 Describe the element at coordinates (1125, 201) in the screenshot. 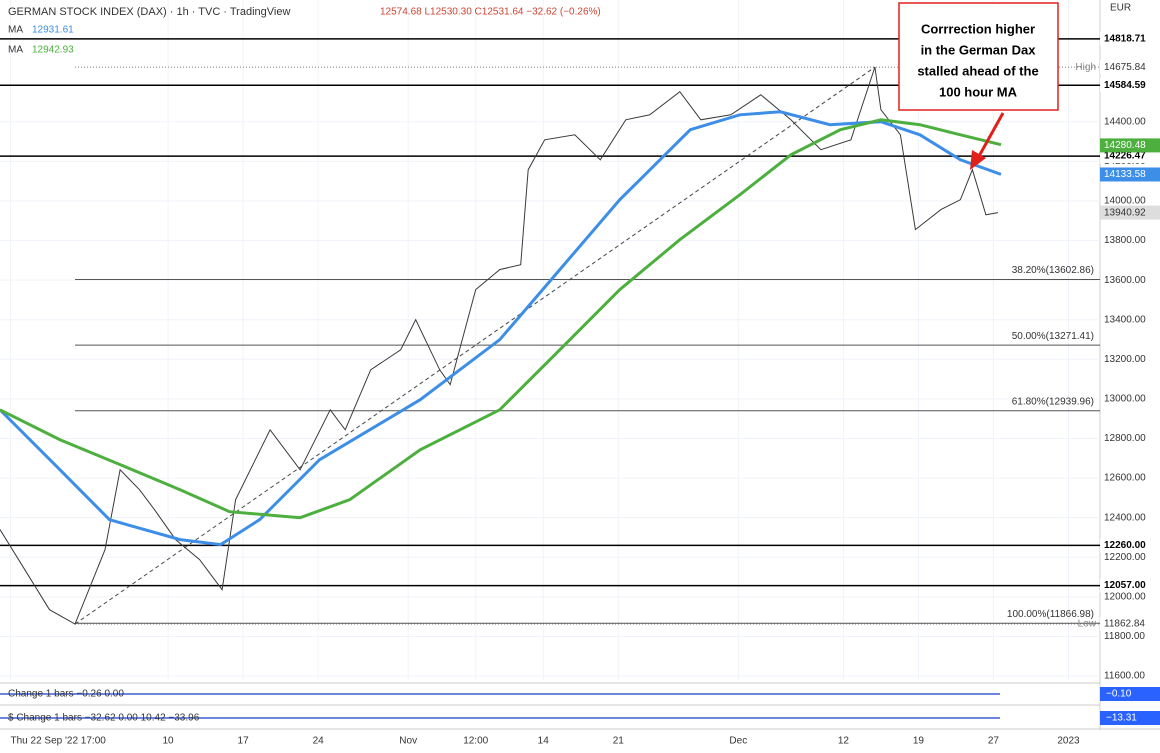

I see `y-tick-label: 14000.00` at that location.